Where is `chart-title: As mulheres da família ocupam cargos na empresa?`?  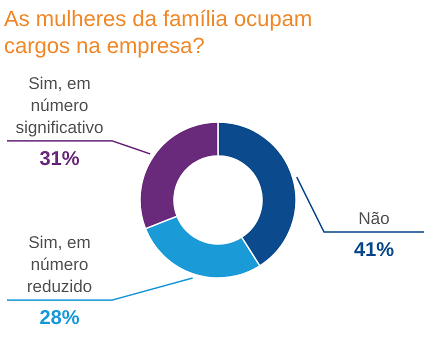 chart-title: As mulheres da família ocupam cargos na empresa? is located at coordinates (158, 32).